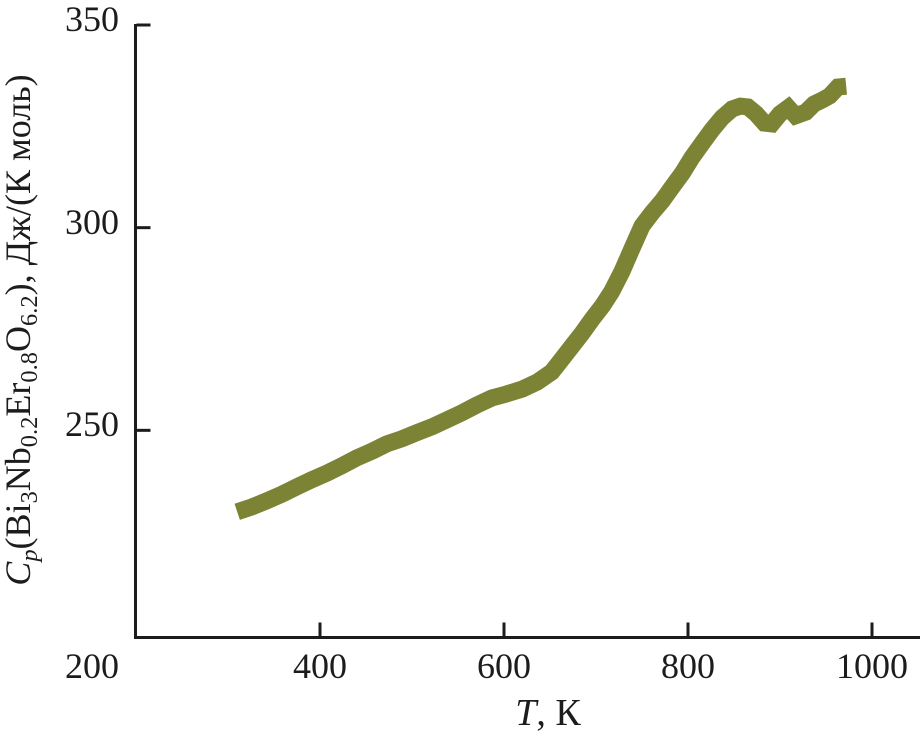 This screenshot has width=920, height=743. What do you see at coordinates (92, 221) in the screenshot?
I see `y-tick-label-300: 300` at bounding box center [92, 221].